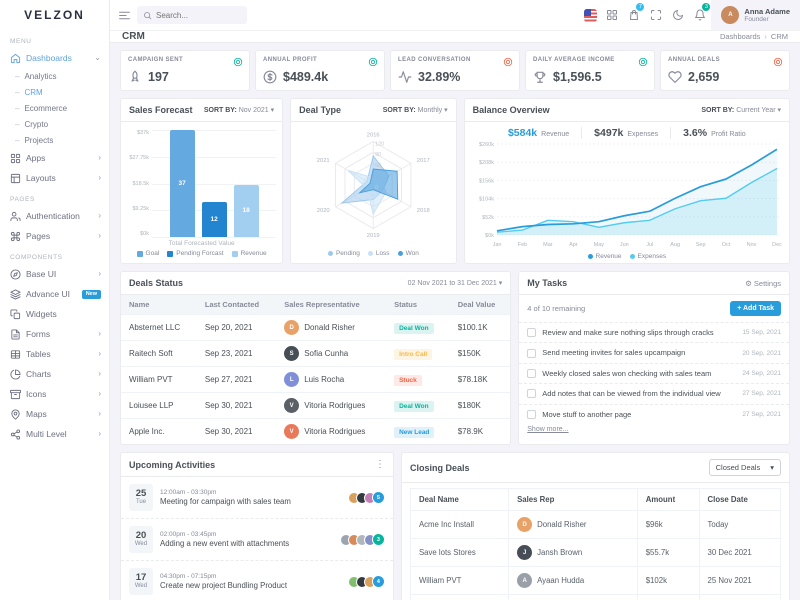  I want to click on status-badge: Stuck, so click(408, 380).